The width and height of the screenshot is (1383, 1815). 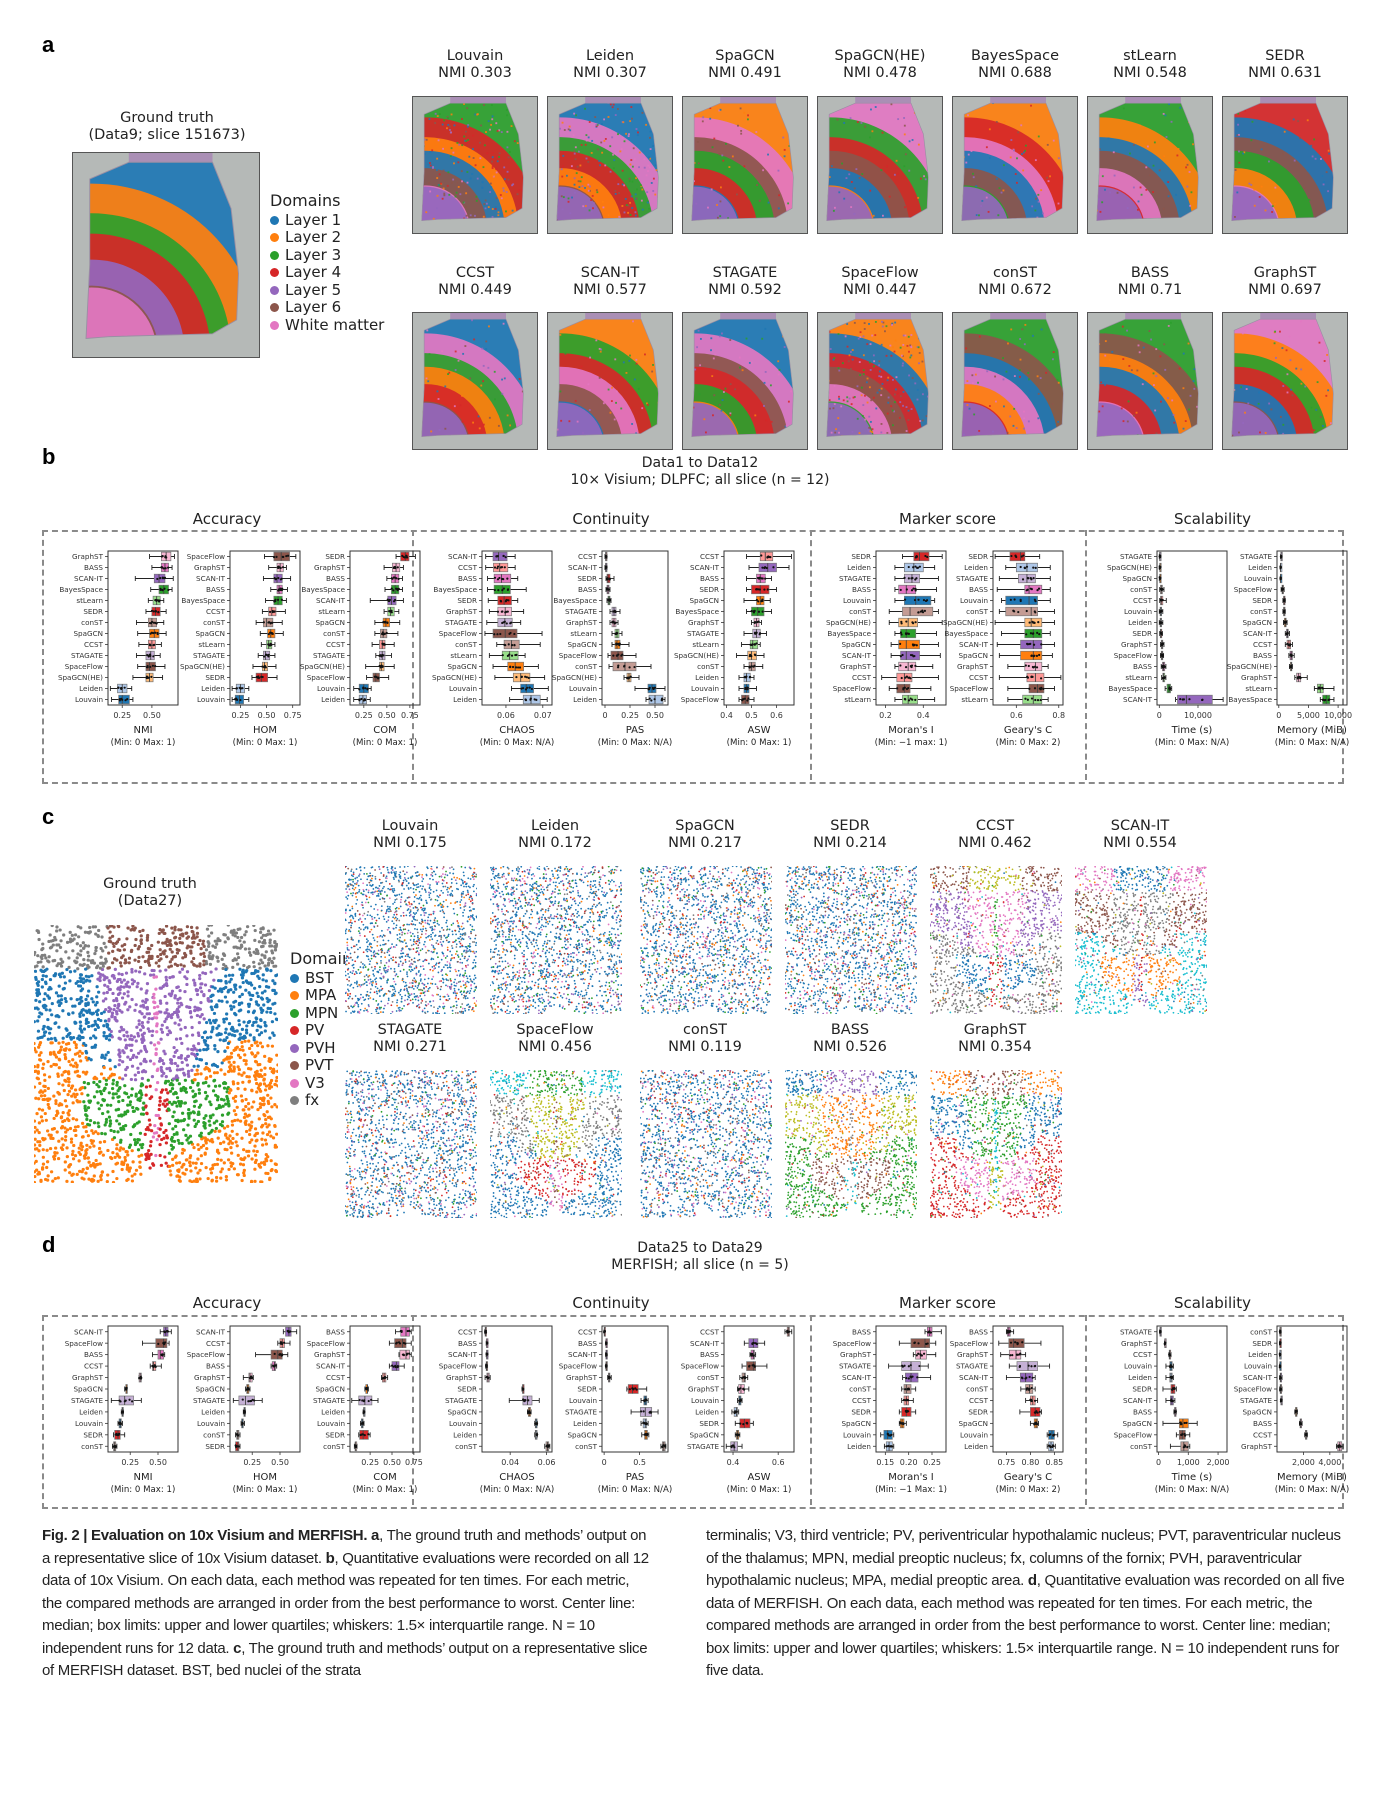 What do you see at coordinates (327, 255) in the screenshot?
I see `legend-item: Layer 3` at bounding box center [327, 255].